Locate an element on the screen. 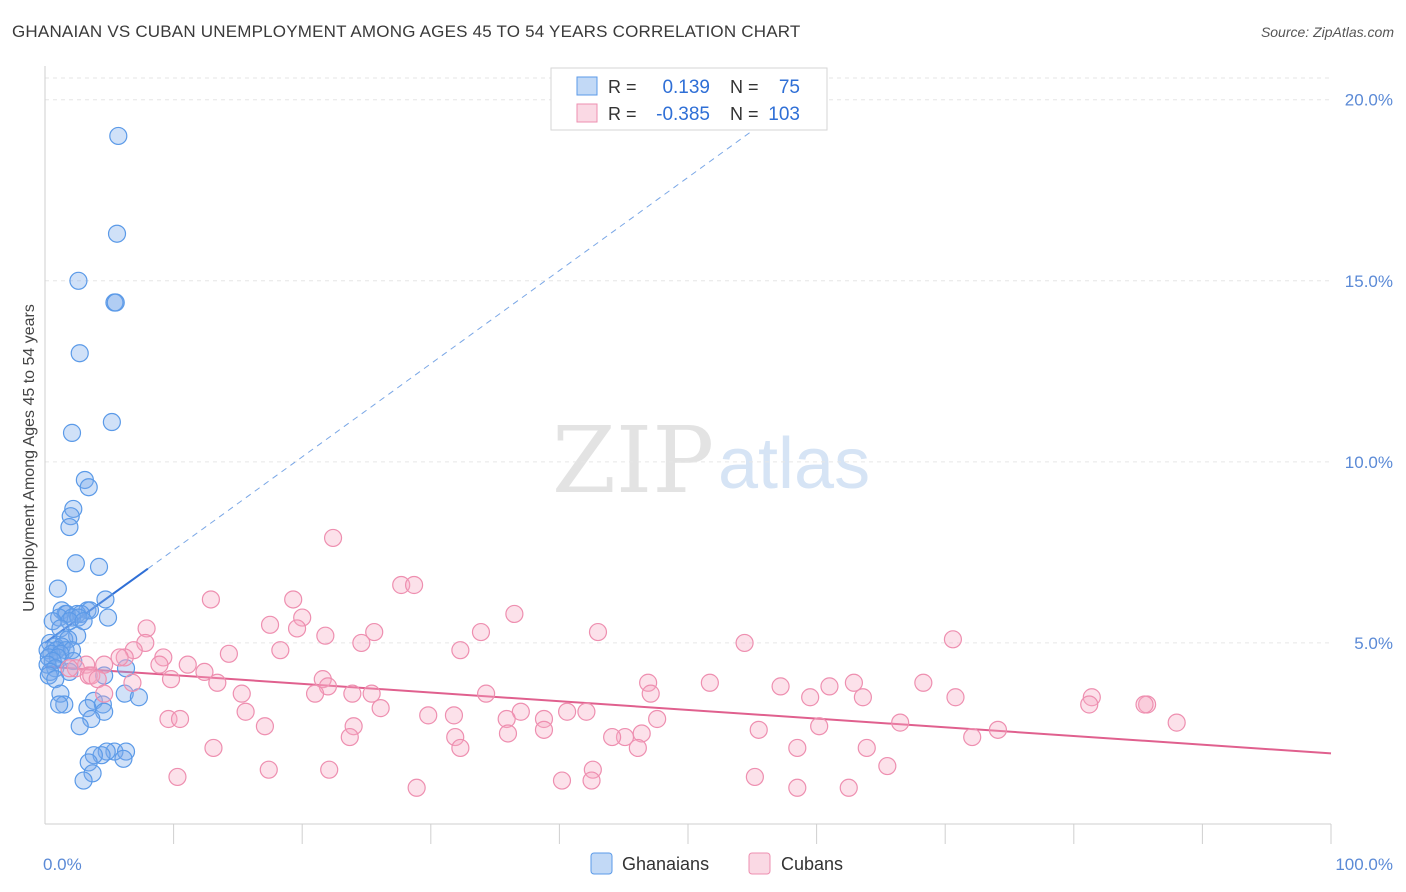 Image resolution: width=1406 pixels, height=892 pixels. legend-swatch-cubans is located at coordinates (587, 113).